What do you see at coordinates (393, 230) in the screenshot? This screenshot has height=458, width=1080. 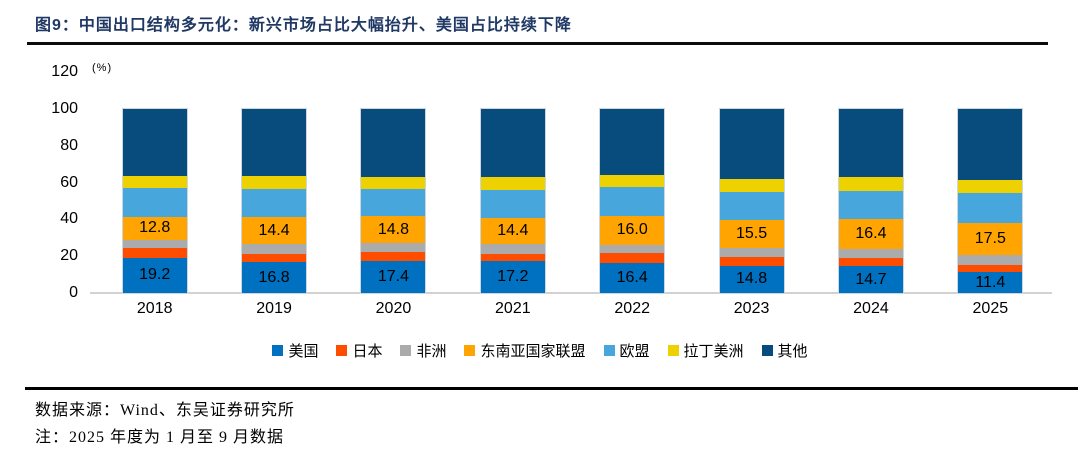 I see `bar-segment-东南亚国家联盟: 14.8` at bounding box center [393, 230].